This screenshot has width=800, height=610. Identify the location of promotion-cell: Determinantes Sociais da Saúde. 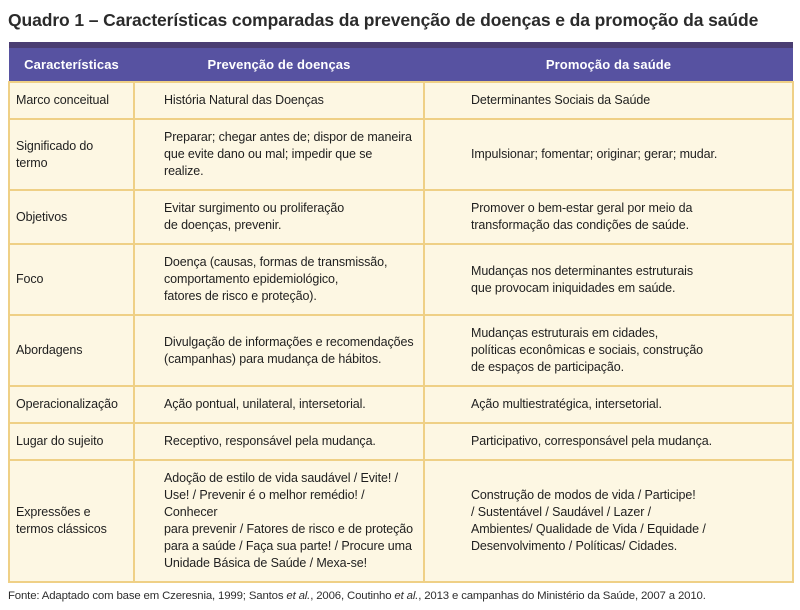
(608, 100).